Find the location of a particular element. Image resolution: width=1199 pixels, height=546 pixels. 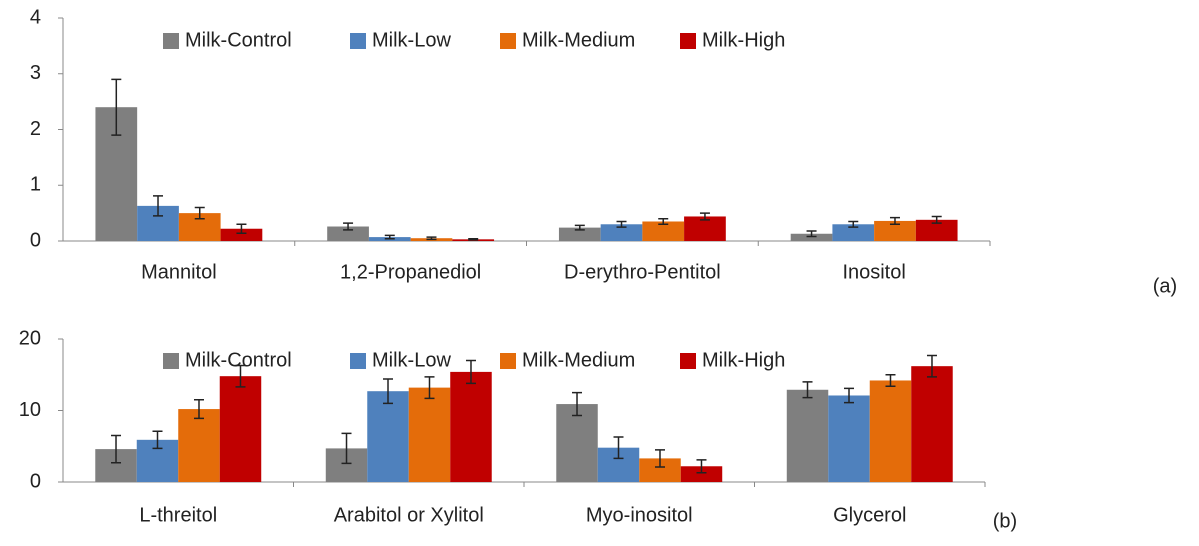

x-tick-label: 1,2-Propanediol is located at coordinates (410, 272).